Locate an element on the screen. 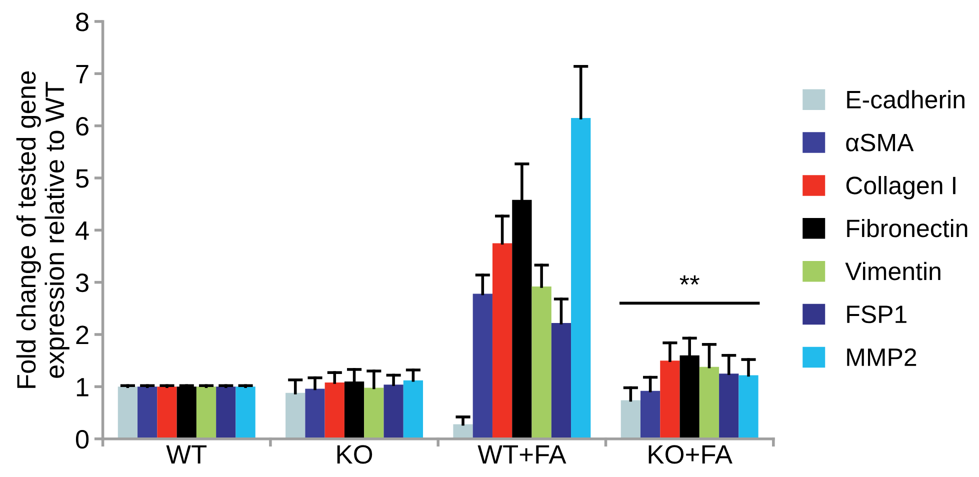 The width and height of the screenshot is (979, 477). y-tick-label: 3 is located at coordinates (82, 282).